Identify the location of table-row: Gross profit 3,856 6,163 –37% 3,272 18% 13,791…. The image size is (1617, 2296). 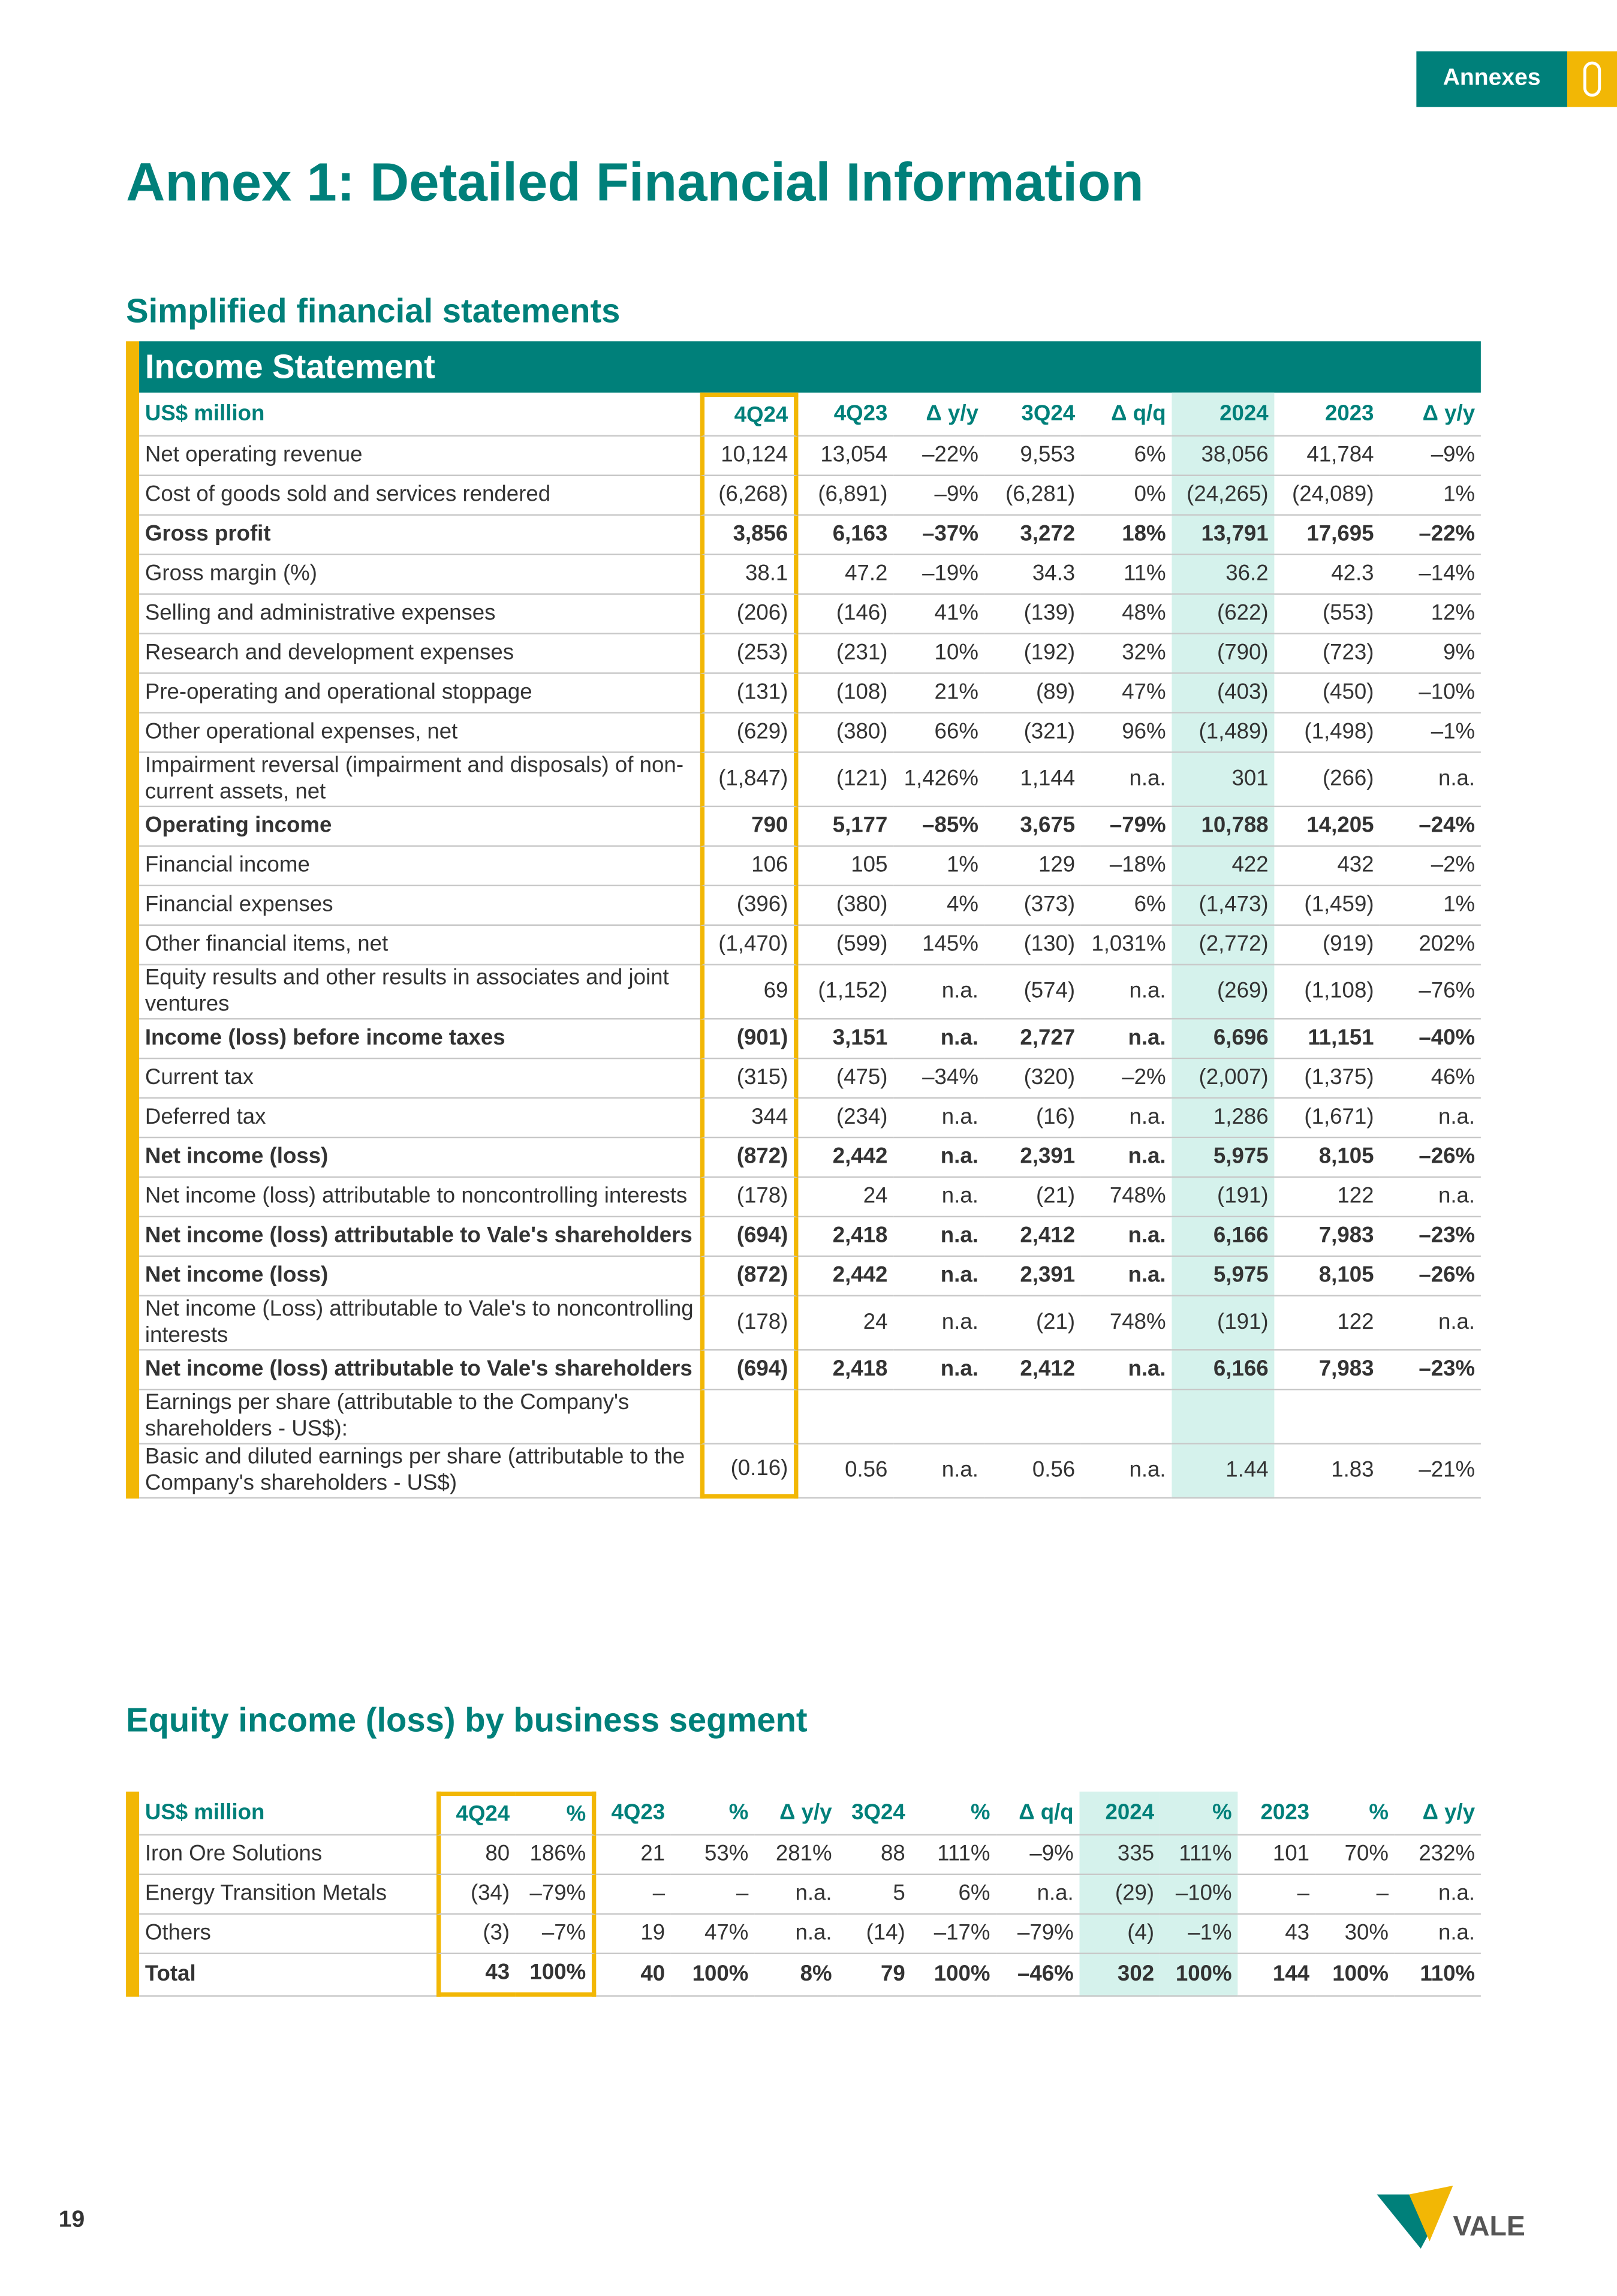
(810, 535).